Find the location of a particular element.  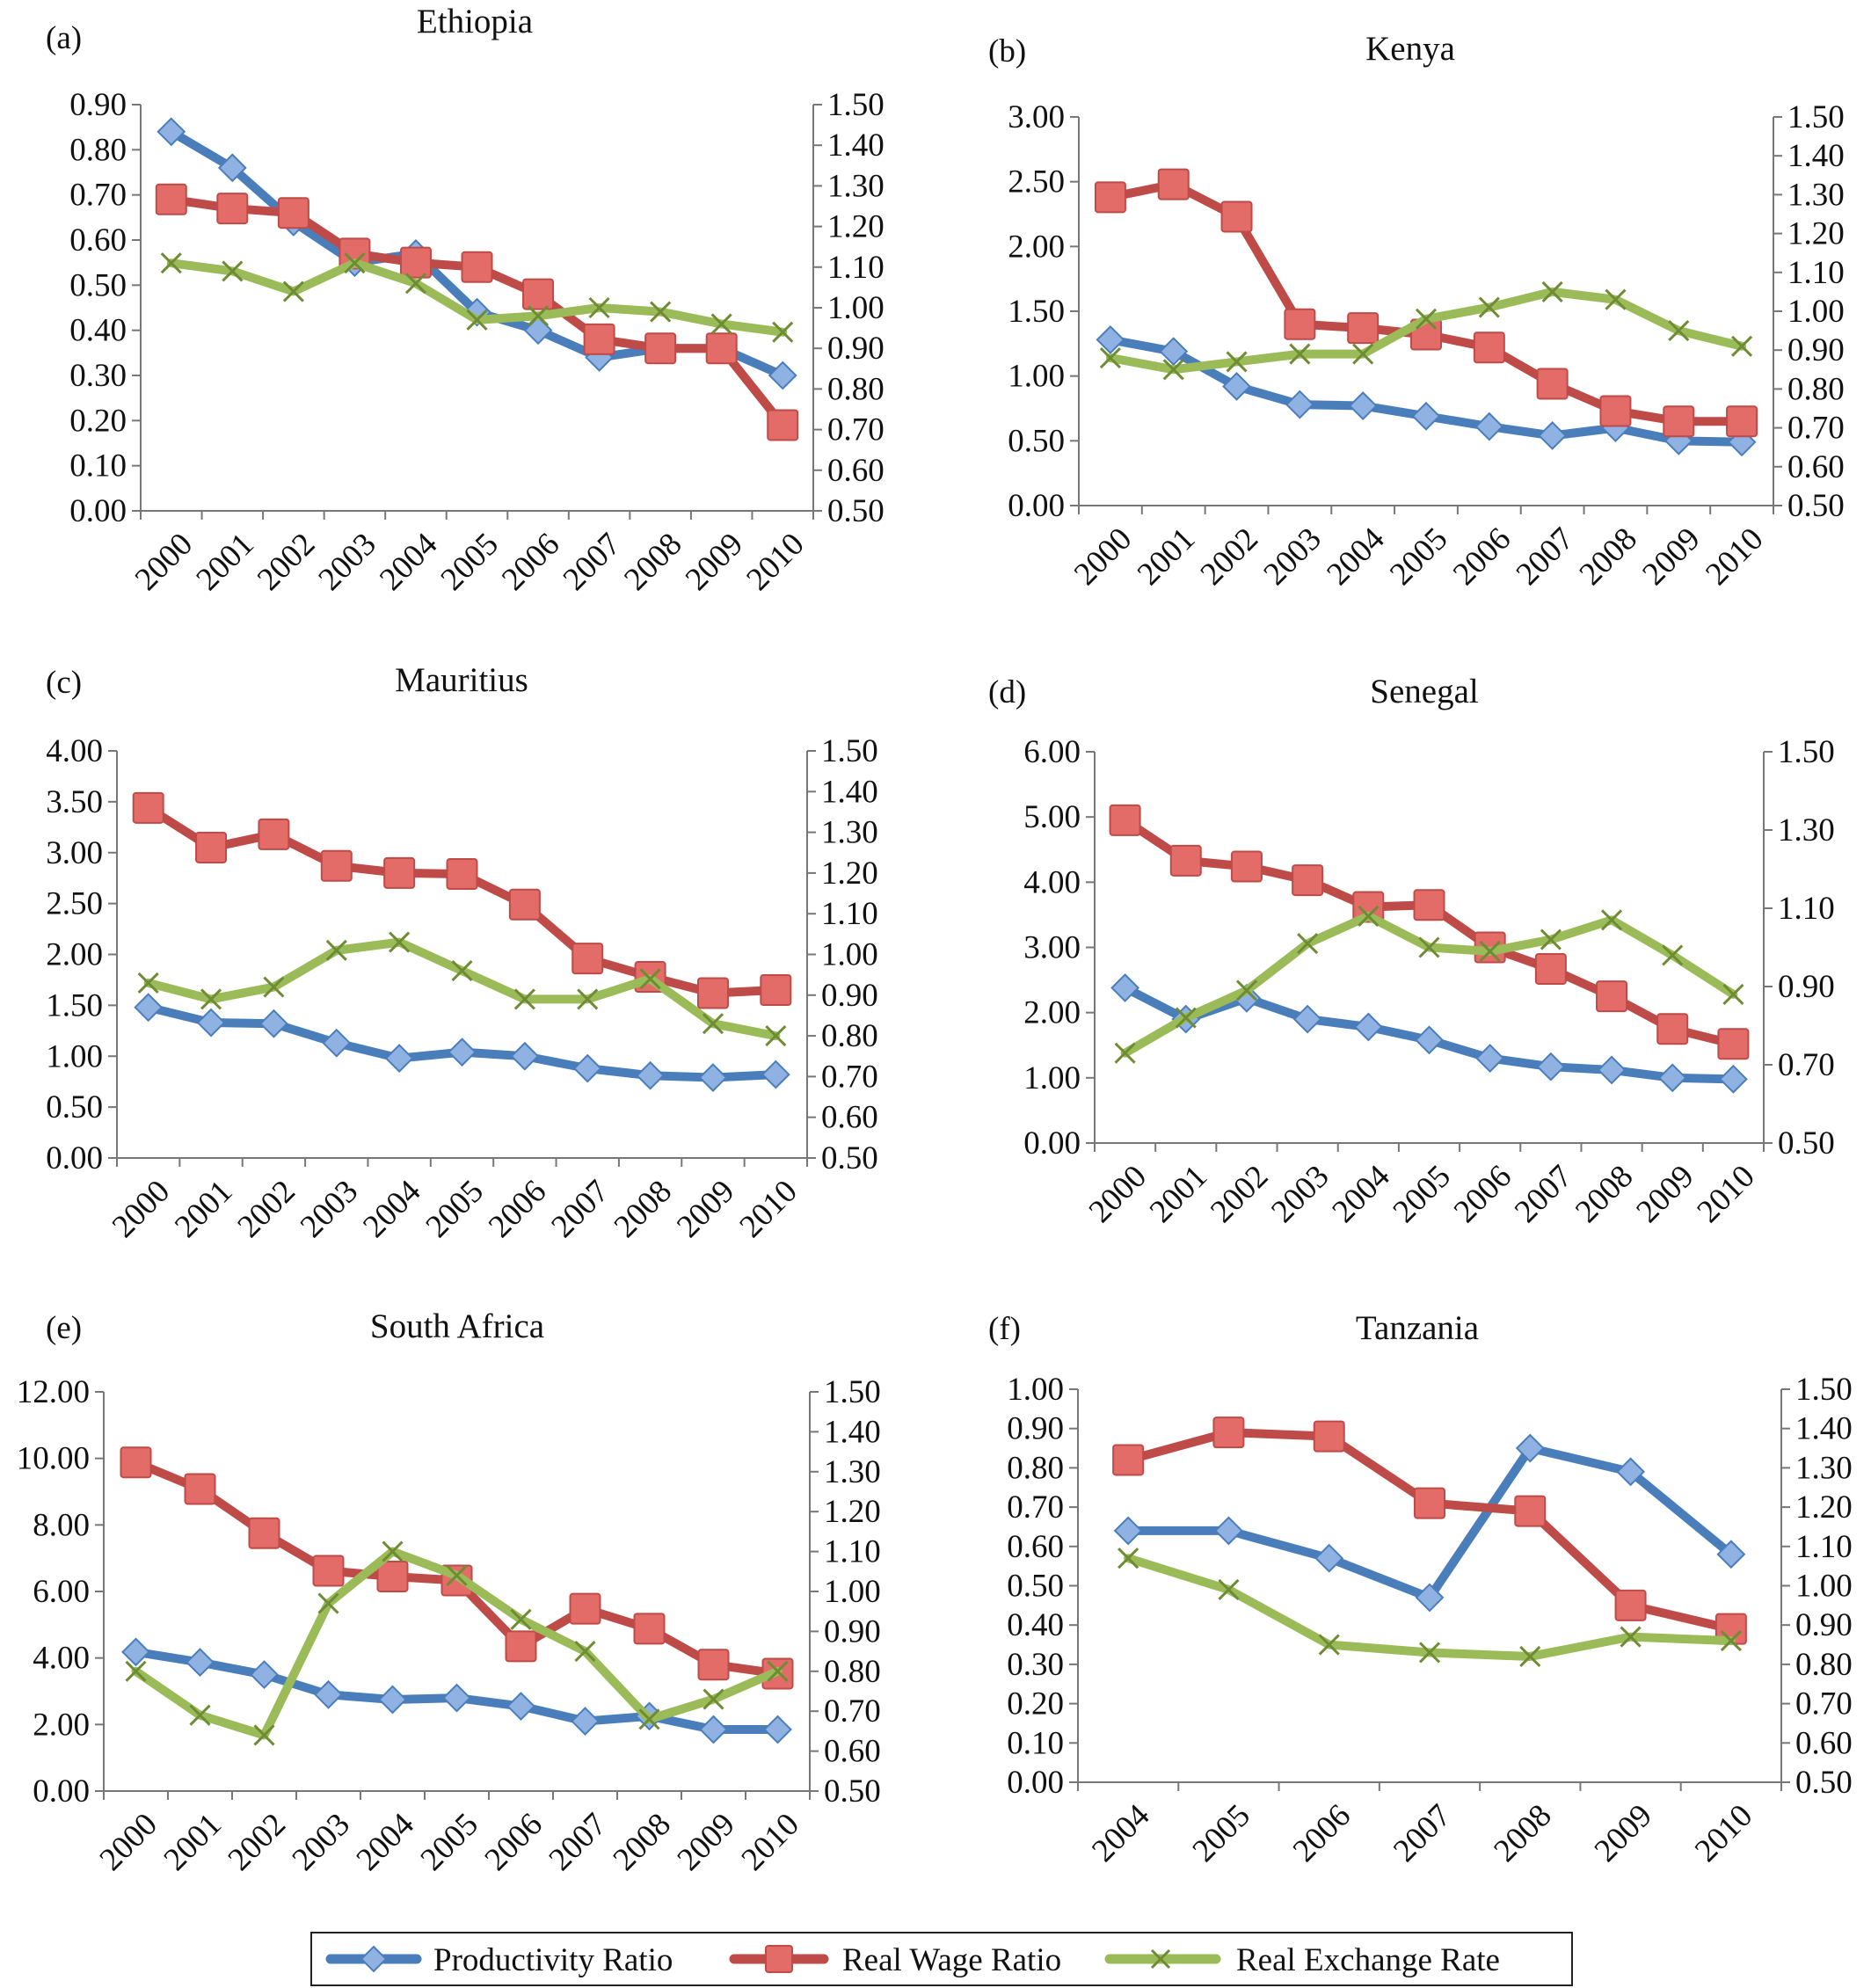

x-tick-label: 2007 is located at coordinates (579, 1208).